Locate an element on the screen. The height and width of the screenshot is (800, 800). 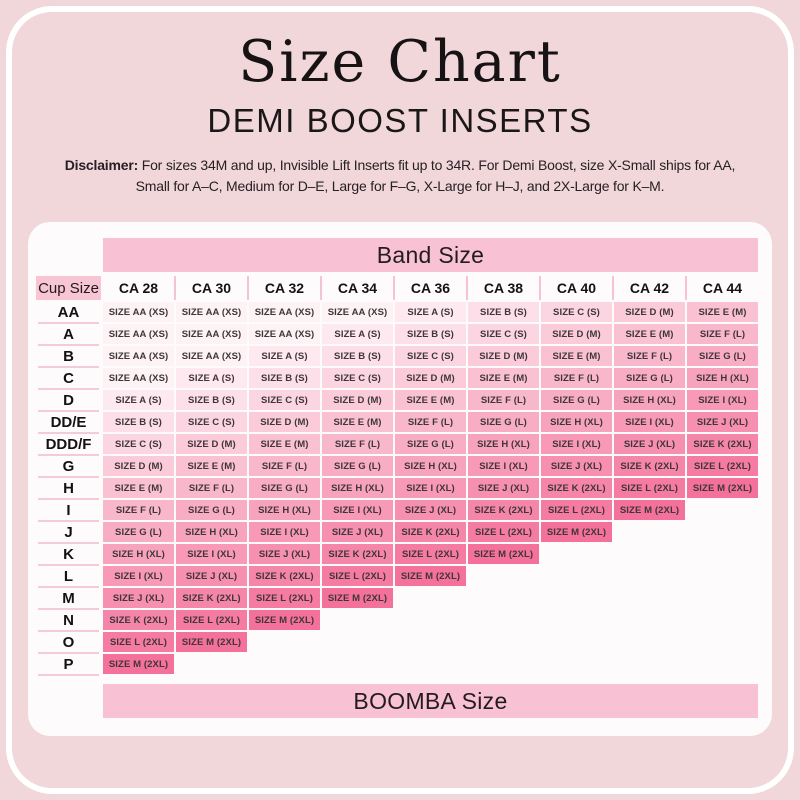
table-row: O SIZE L (2XL) SIZE M (2XL) is located at coordinates (397, 643).